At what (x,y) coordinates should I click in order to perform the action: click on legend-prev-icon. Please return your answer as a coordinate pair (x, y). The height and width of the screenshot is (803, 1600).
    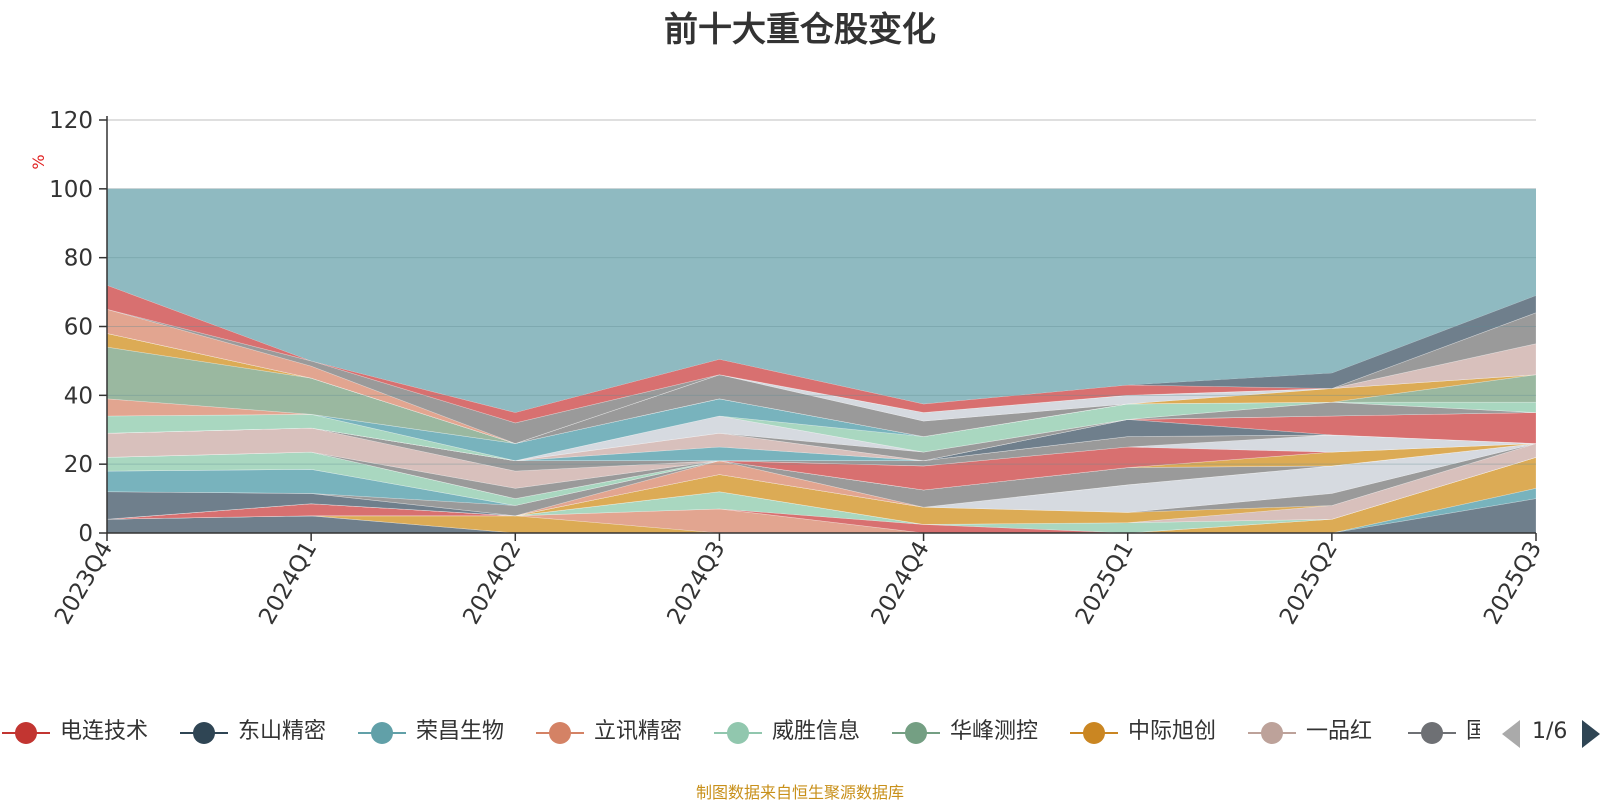
    Looking at the image, I should click on (1511, 734).